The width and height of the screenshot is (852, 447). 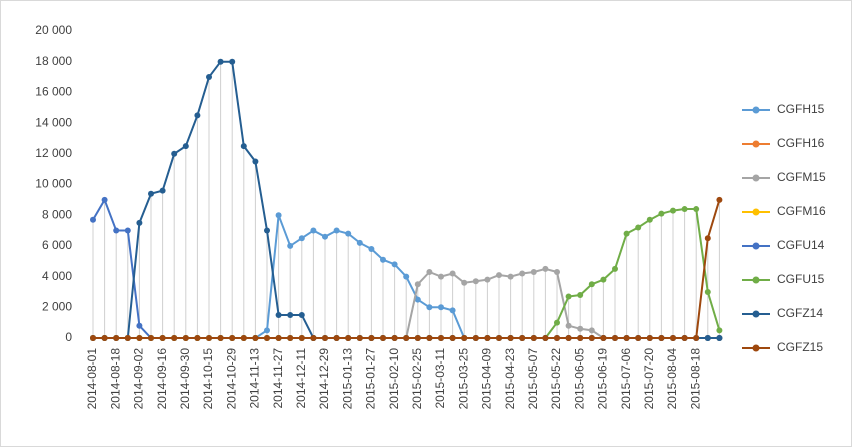 What do you see at coordinates (324, 379) in the screenshot?
I see `x-tick-label: 2014-12-29` at bounding box center [324, 379].